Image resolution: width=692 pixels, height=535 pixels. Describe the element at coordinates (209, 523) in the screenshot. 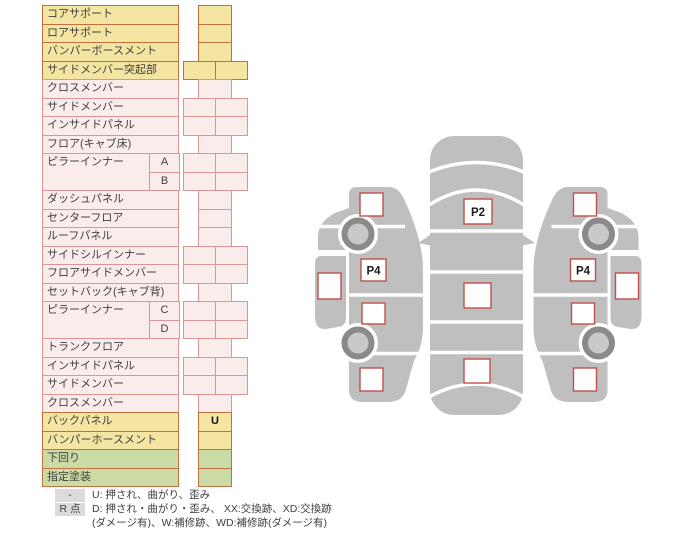

I see `legend-text-d-cont: (ダメージ有)、W:補修跡、WD:補修跡(ダメージ有)` at that location.